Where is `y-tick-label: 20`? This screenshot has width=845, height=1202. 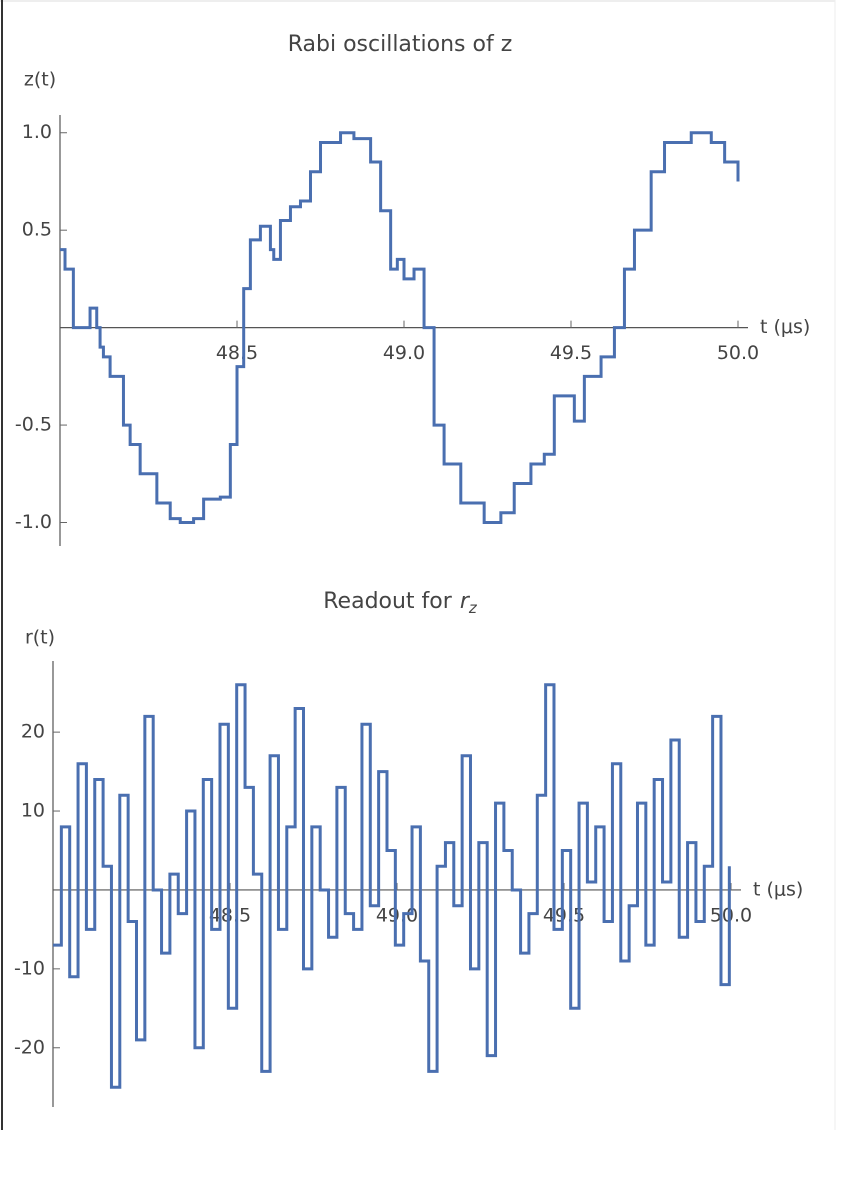
y-tick-label: 20 is located at coordinates (33, 732).